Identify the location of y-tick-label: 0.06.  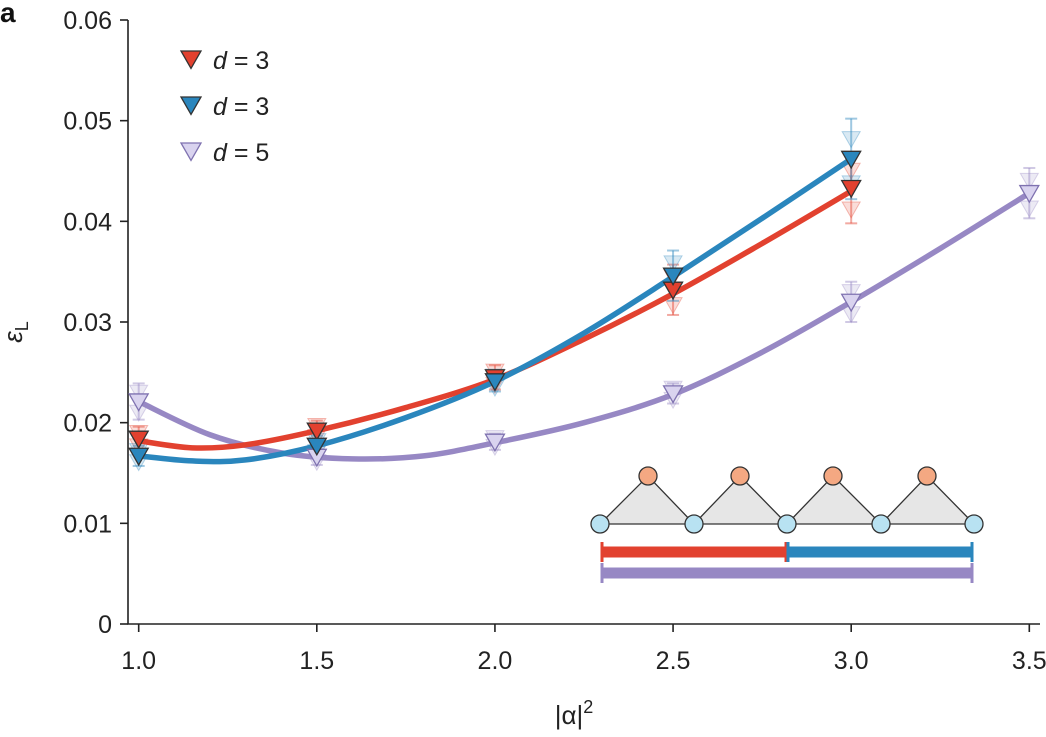
(87, 21).